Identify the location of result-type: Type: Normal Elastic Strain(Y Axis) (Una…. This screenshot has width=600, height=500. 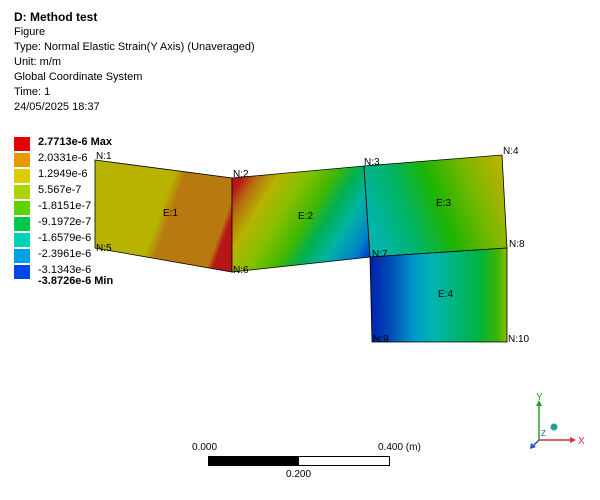
(134, 47).